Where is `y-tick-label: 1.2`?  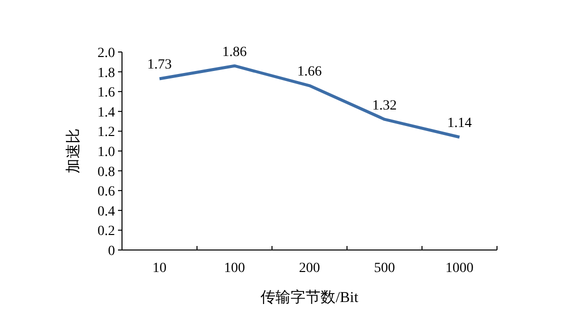 y-tick-label: 1.2 is located at coordinates (106, 132).